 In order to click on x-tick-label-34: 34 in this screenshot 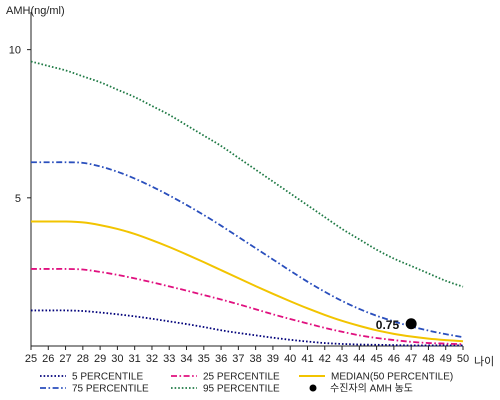, I will do `click(186, 359)`.